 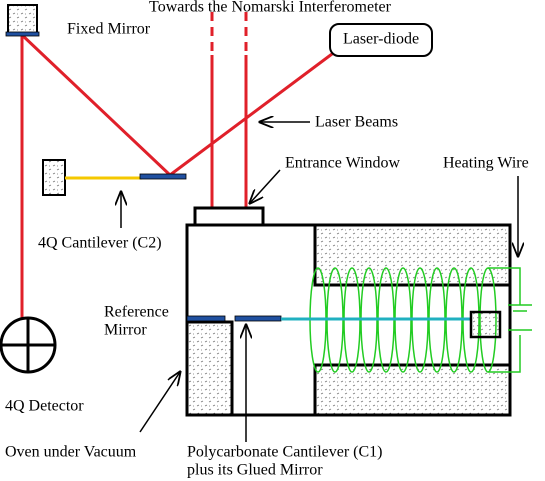 What do you see at coordinates (136, 312) in the screenshot?
I see `label: Reference` at bounding box center [136, 312].